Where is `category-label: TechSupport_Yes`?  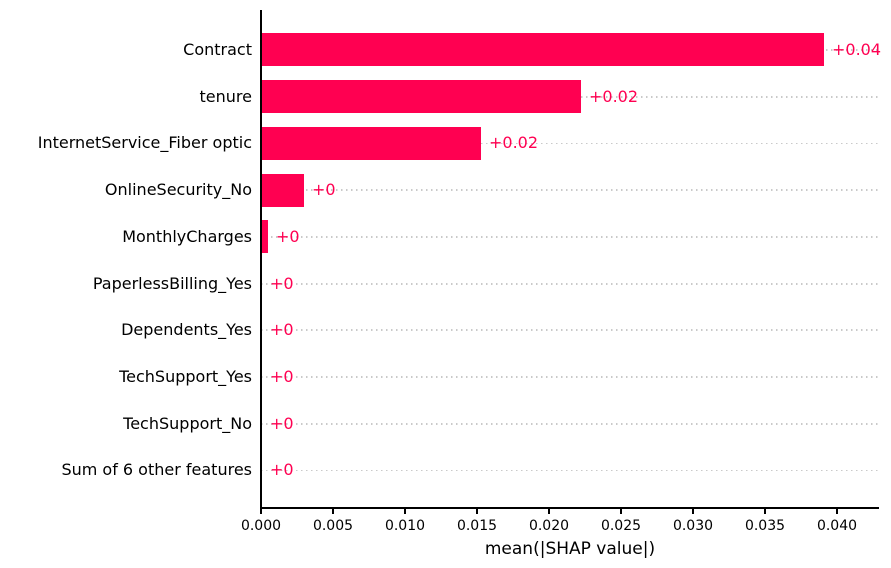
category-label: TechSupport_Yes is located at coordinates (185, 376).